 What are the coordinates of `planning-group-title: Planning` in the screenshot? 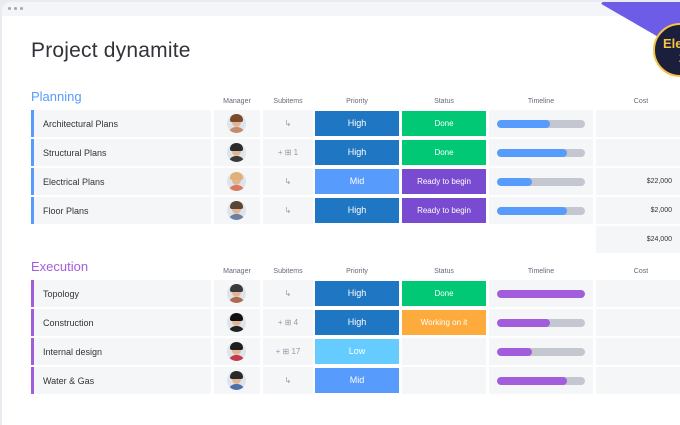 It's located at (56, 96).